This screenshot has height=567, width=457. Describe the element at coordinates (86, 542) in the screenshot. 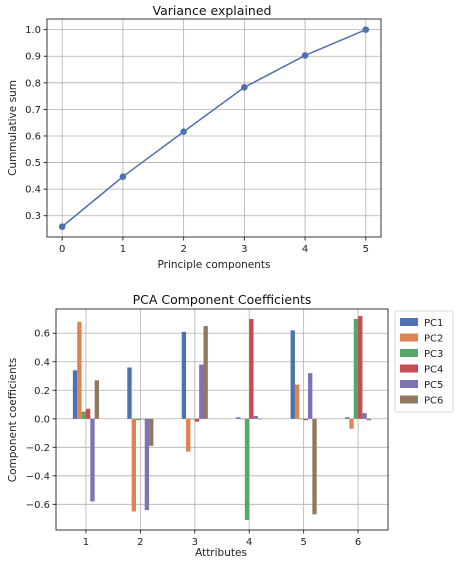

I see `chart2-x-tick-label: 1` at that location.